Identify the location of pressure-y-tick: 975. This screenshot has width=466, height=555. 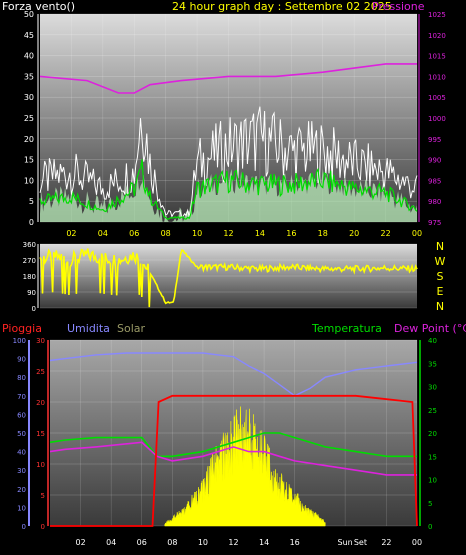
(434, 223).